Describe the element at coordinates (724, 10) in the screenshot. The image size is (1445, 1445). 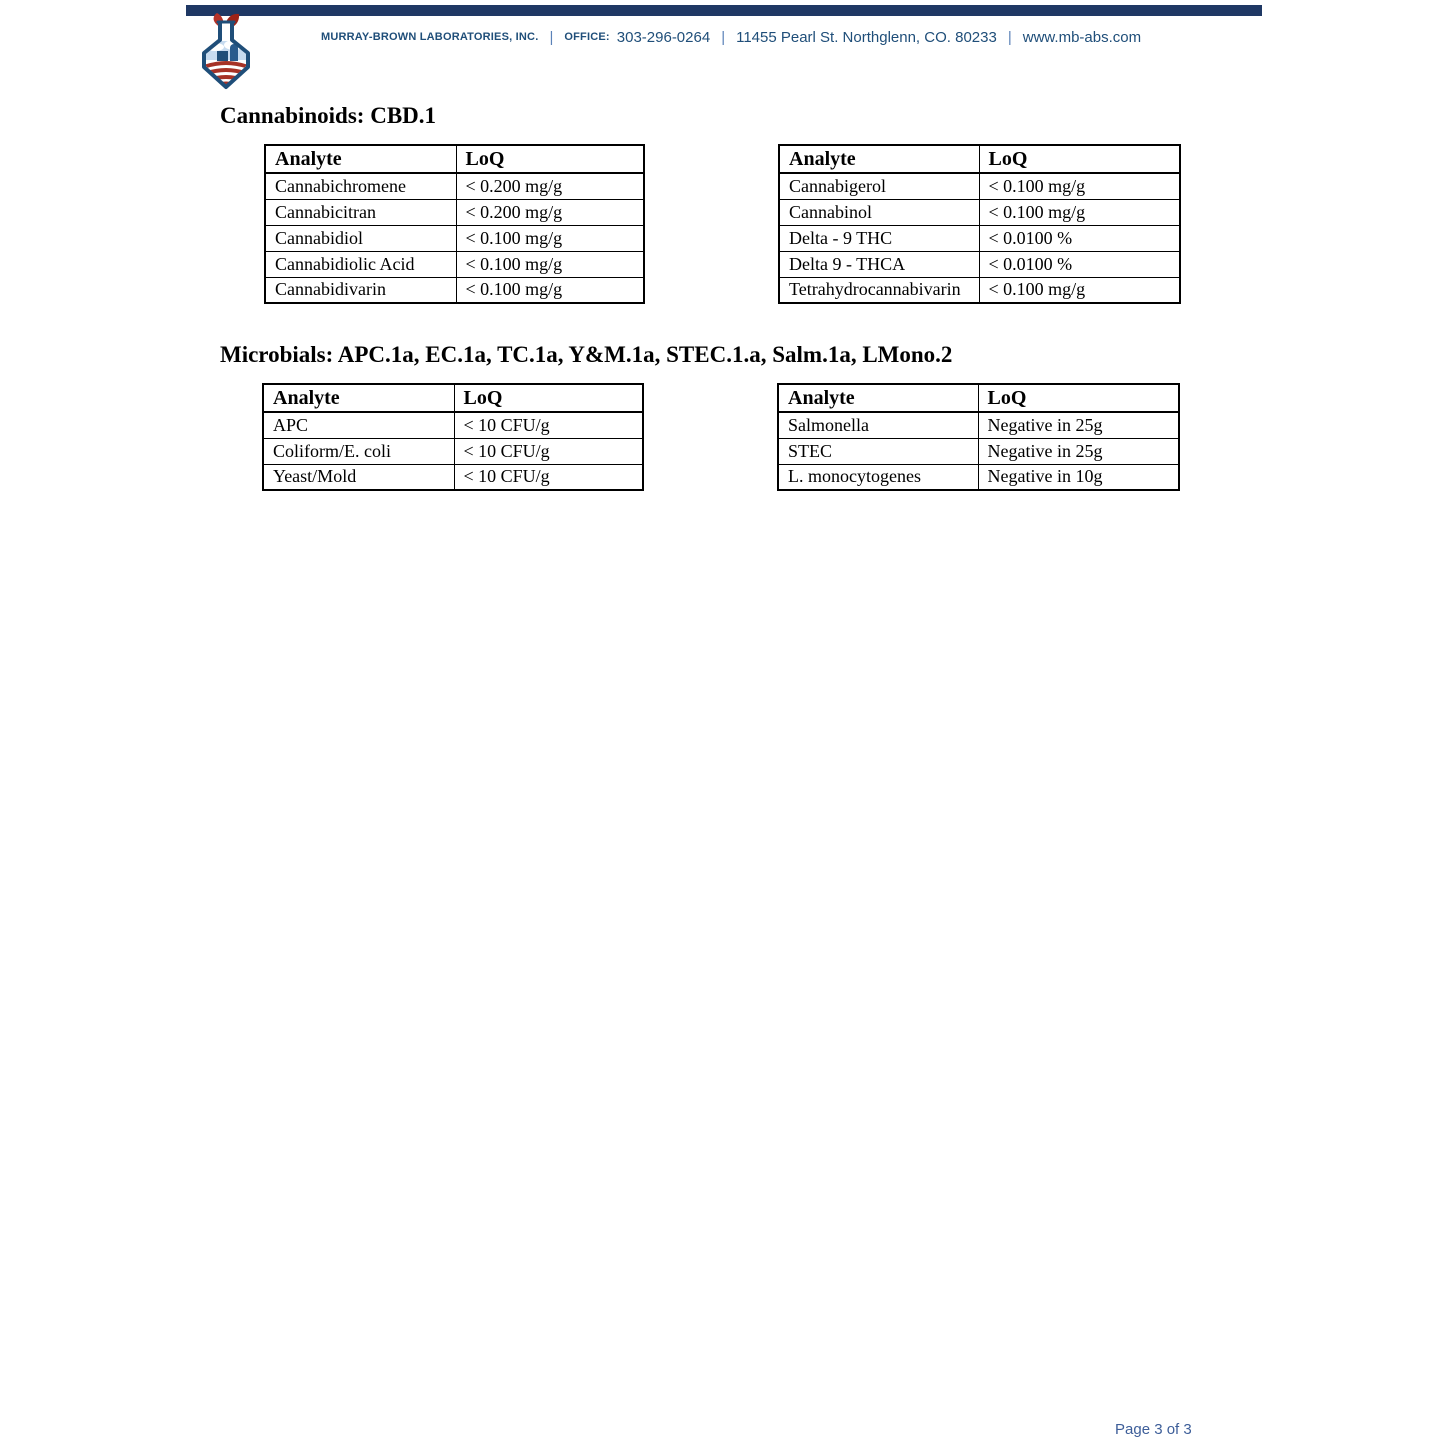
I see `top-accent-bar` at that location.